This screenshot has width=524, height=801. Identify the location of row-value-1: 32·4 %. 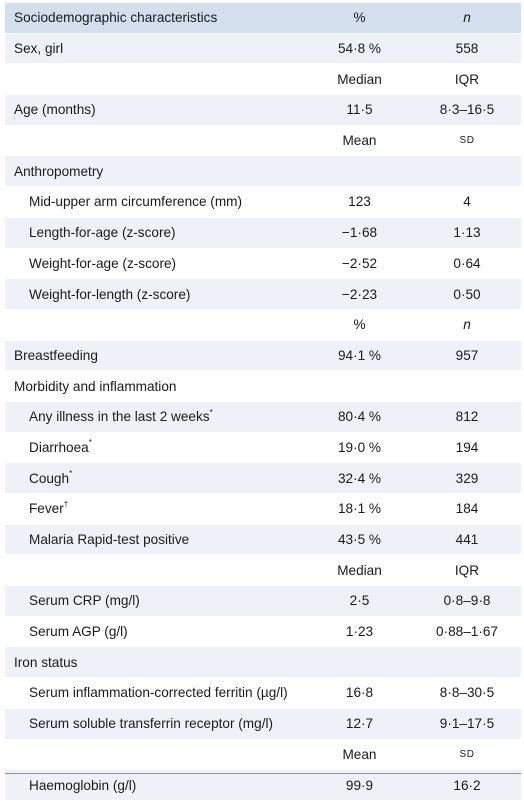
(359, 478).